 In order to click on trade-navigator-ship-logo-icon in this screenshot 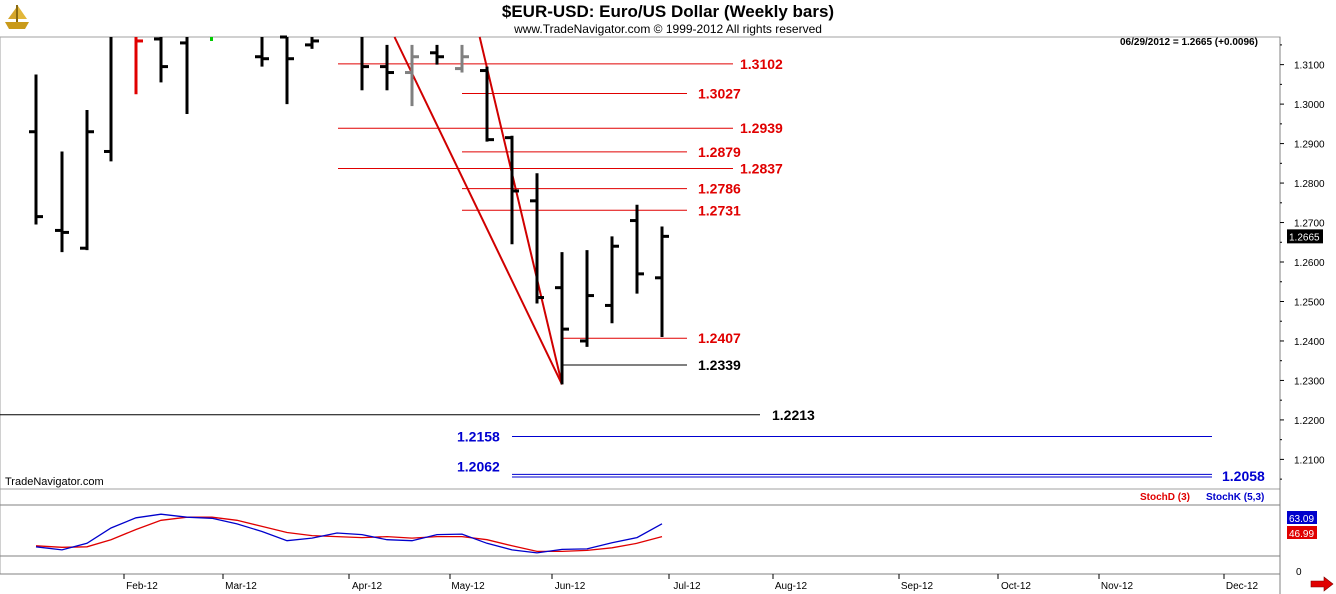, I will do `click(17, 17)`.